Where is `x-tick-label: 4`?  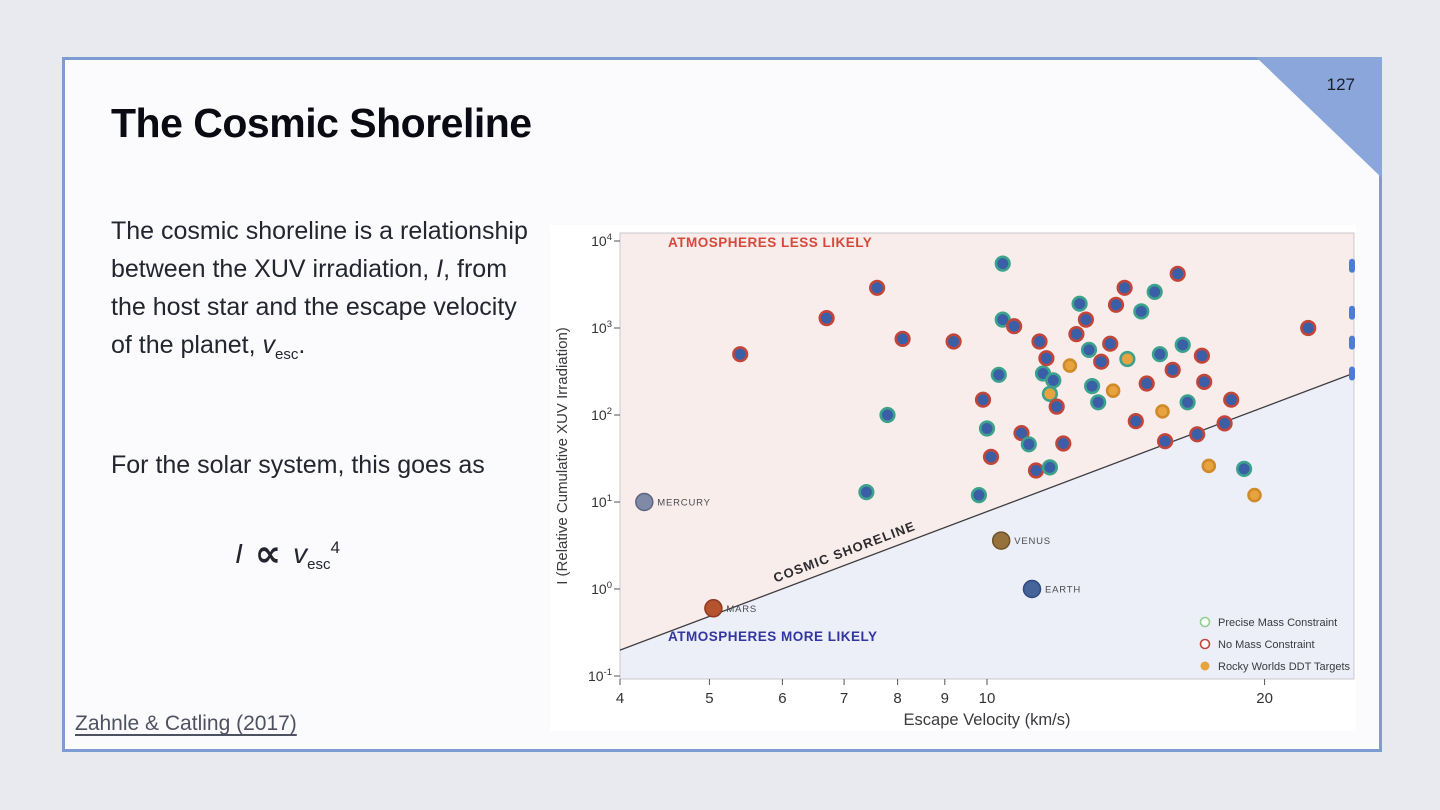
x-tick-label: 4 is located at coordinates (620, 698).